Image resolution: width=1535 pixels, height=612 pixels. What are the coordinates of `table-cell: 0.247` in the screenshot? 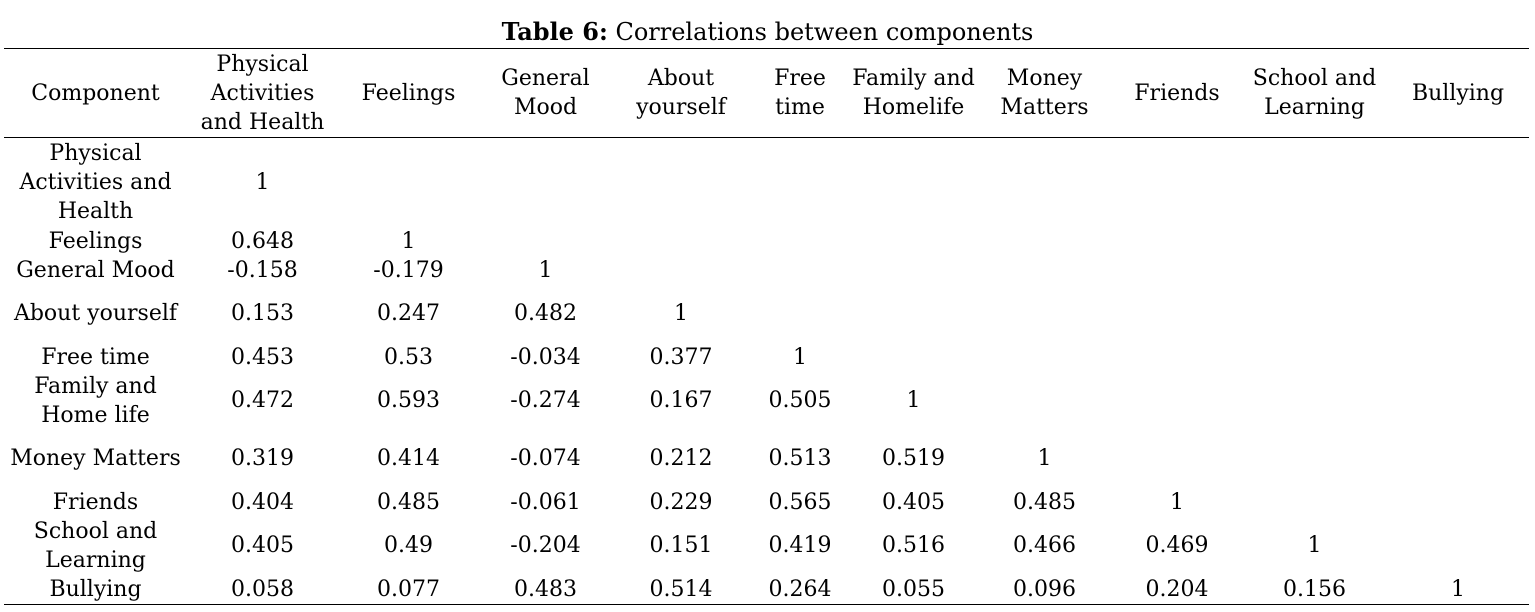 It's located at (408, 313).